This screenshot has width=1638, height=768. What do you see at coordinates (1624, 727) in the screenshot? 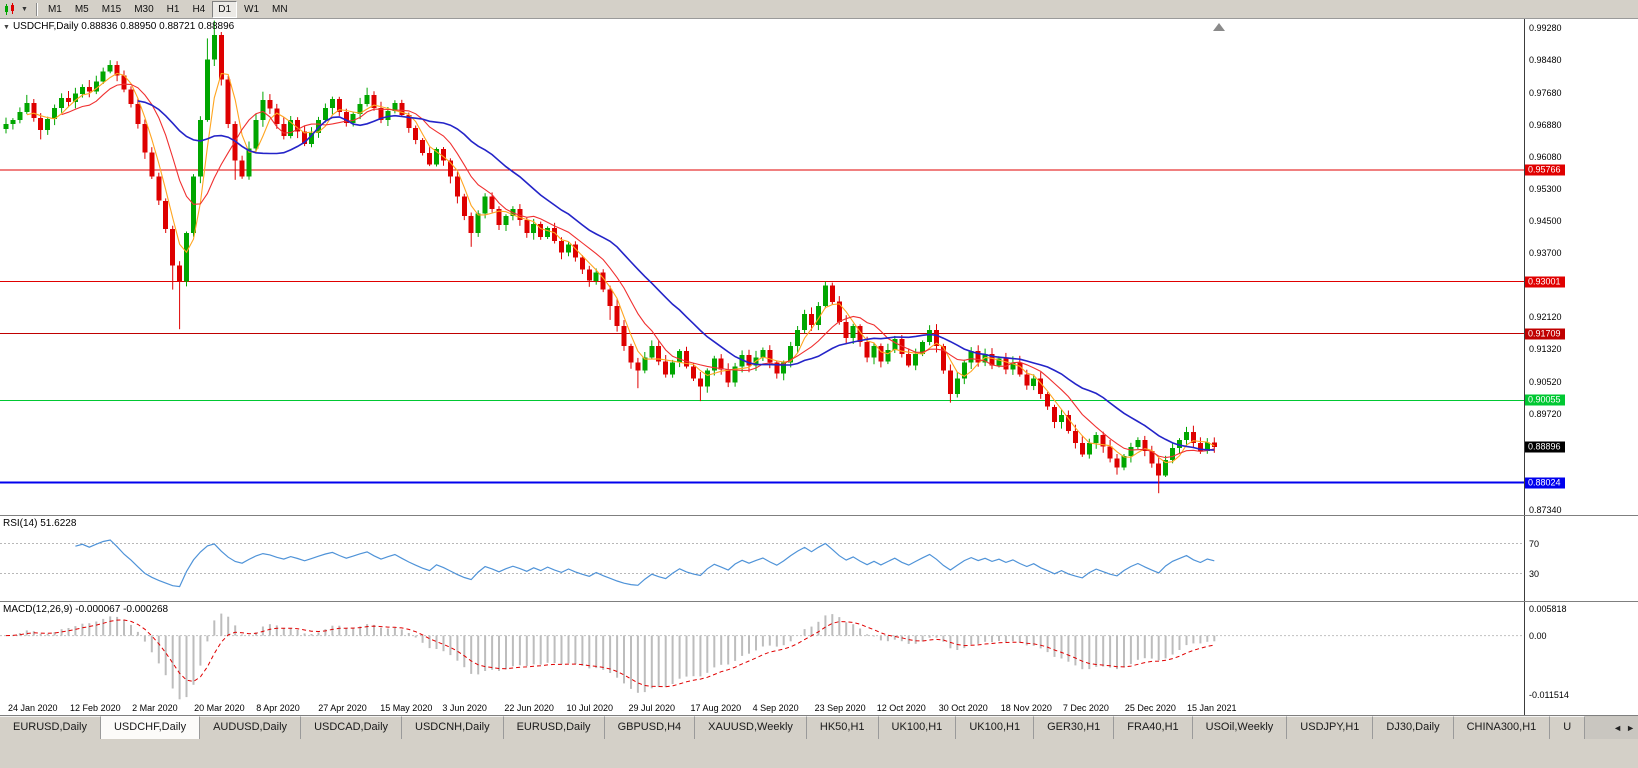
I see `tab-scroll-buttons: ◄ ►` at bounding box center [1624, 727].